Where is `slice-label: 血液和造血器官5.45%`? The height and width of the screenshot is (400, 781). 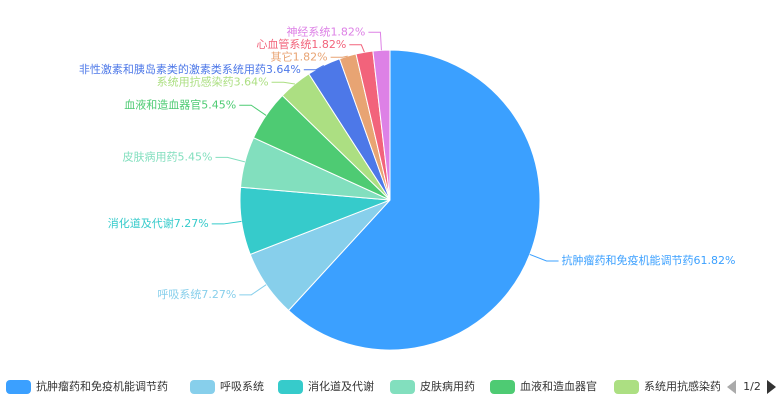 slice-label: 血液和造血器官5.45% is located at coordinates (180, 104).